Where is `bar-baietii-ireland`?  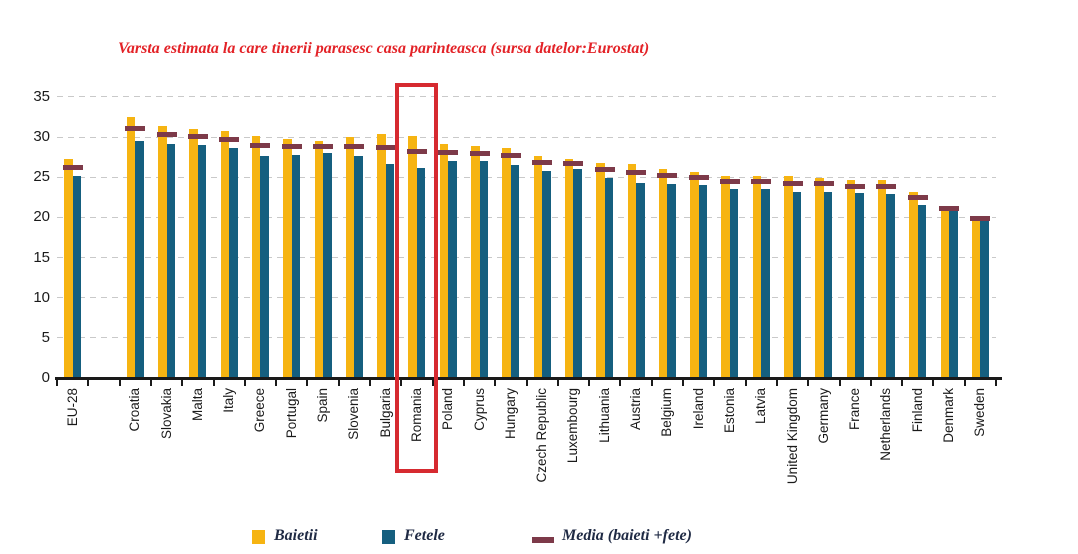
bar-baietii-ireland is located at coordinates (694, 274).